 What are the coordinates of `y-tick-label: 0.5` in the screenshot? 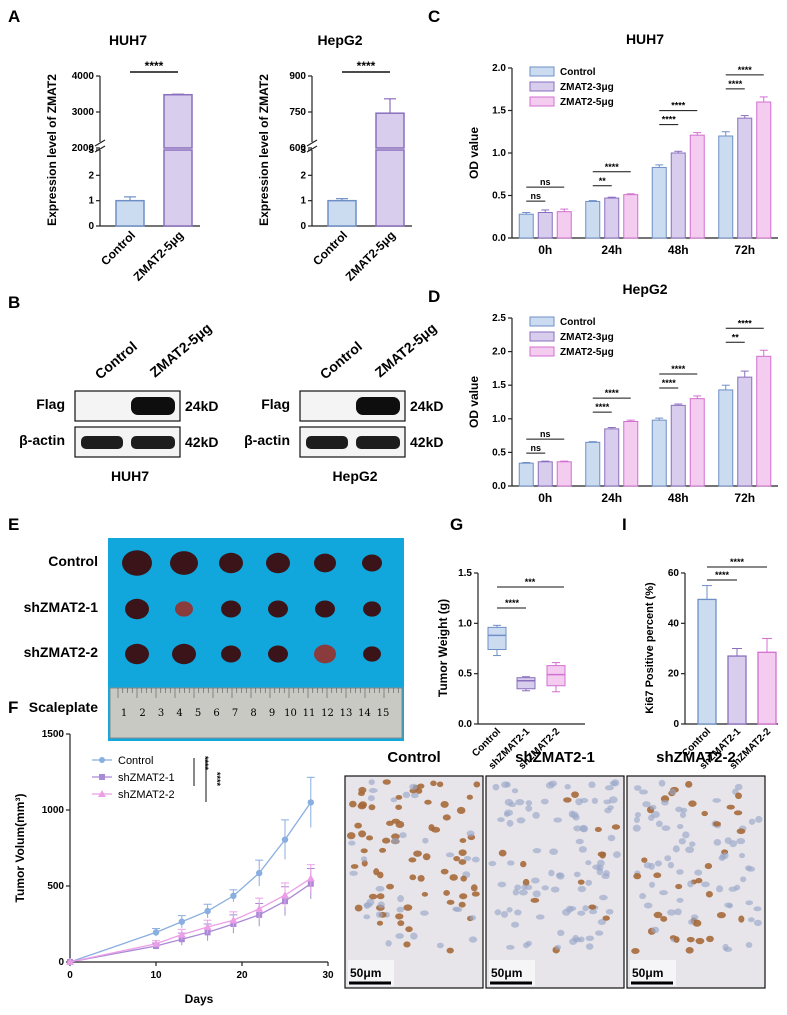 It's located at (499, 452).